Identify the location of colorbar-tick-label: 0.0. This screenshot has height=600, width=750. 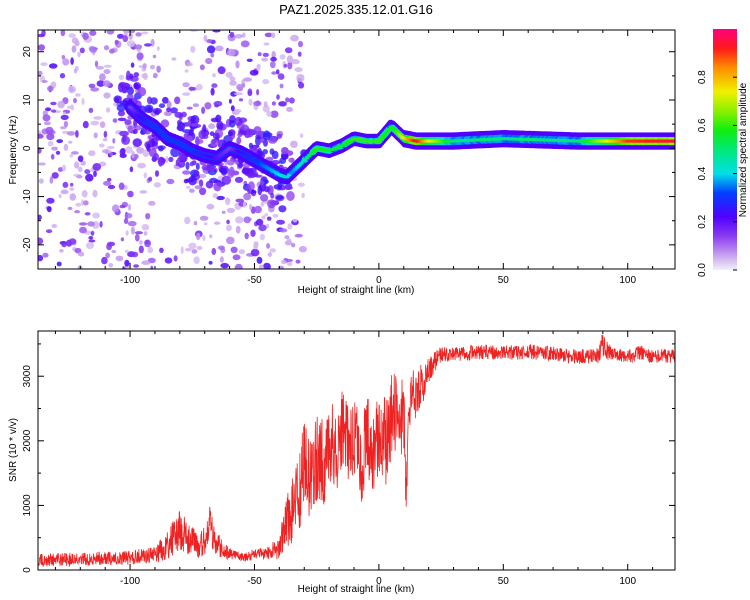
(702, 270).